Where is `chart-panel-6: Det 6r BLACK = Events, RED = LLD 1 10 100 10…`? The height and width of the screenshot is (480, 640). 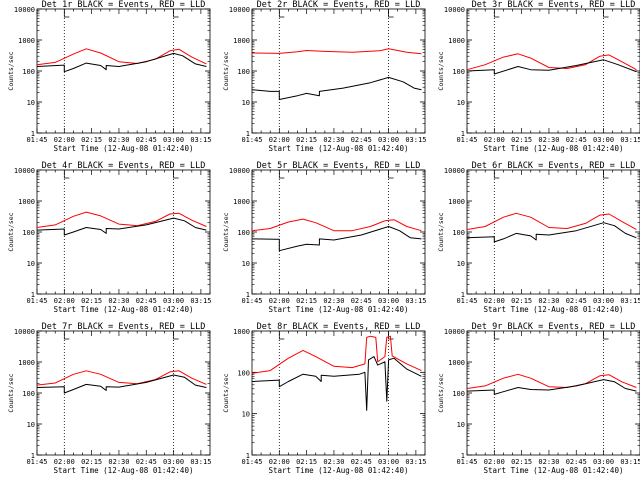 chart-panel-6: Det 6r BLACK = Events, RED = LLD 1 10 100 10… is located at coordinates (538, 237).